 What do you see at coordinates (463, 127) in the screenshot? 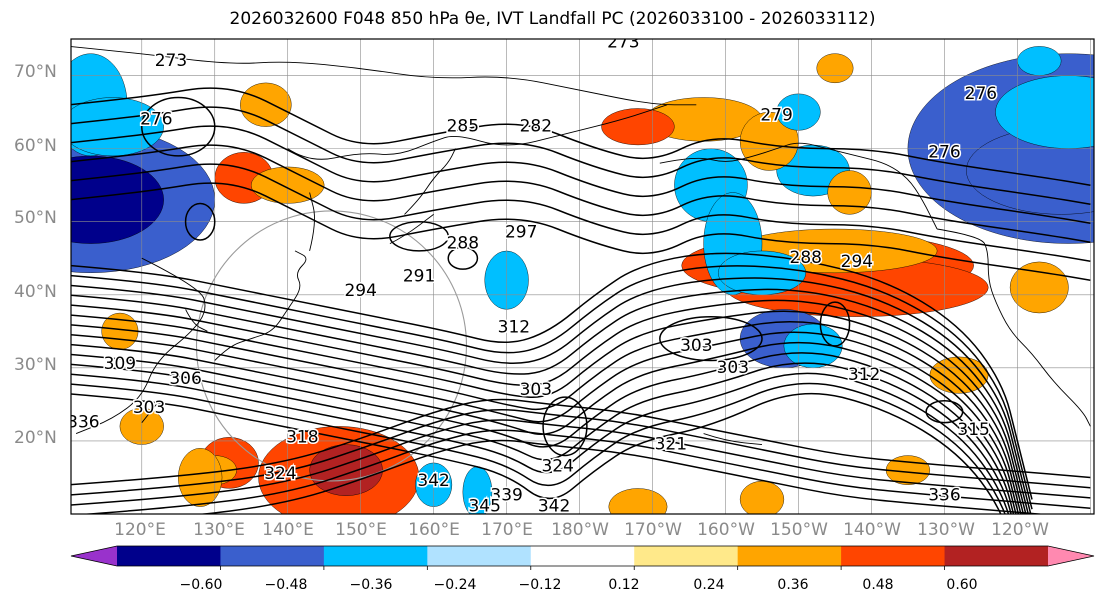
I see `contour-label: 285` at bounding box center [463, 127].